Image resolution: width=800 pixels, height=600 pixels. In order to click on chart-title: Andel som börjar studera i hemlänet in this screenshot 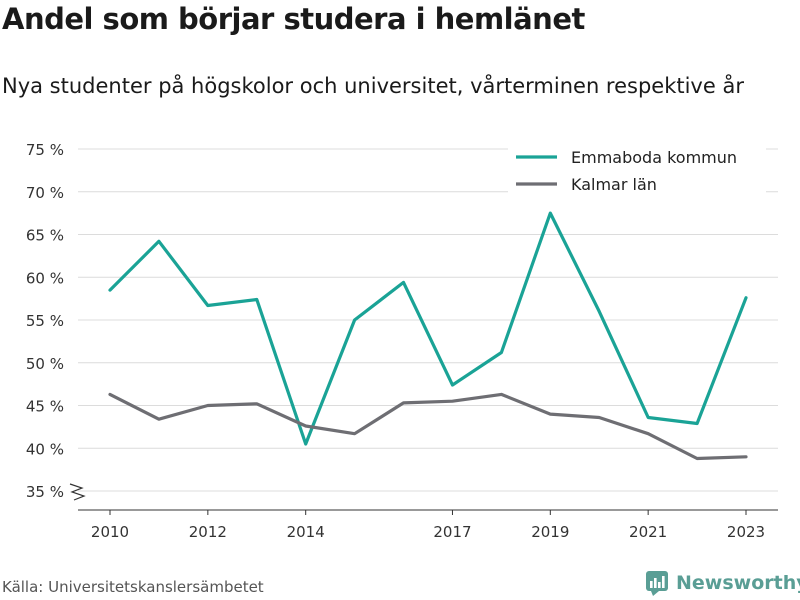, I will do `click(293, 19)`.